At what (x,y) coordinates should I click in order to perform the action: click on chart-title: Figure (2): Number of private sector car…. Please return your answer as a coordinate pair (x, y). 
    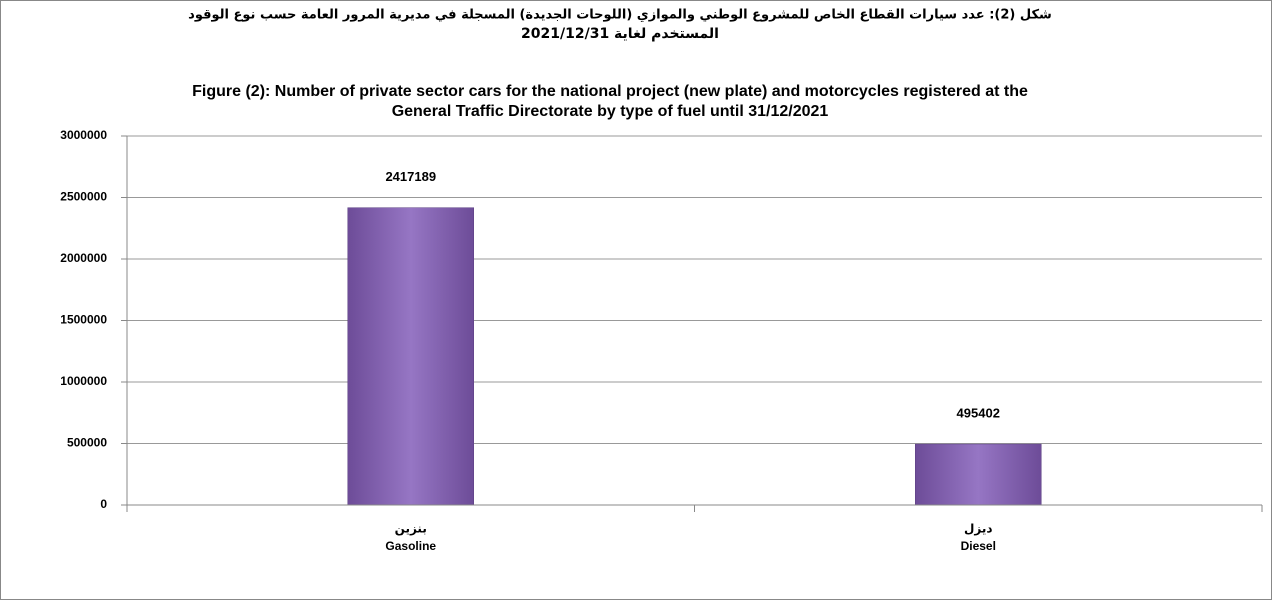
    Looking at the image, I should click on (610, 91).